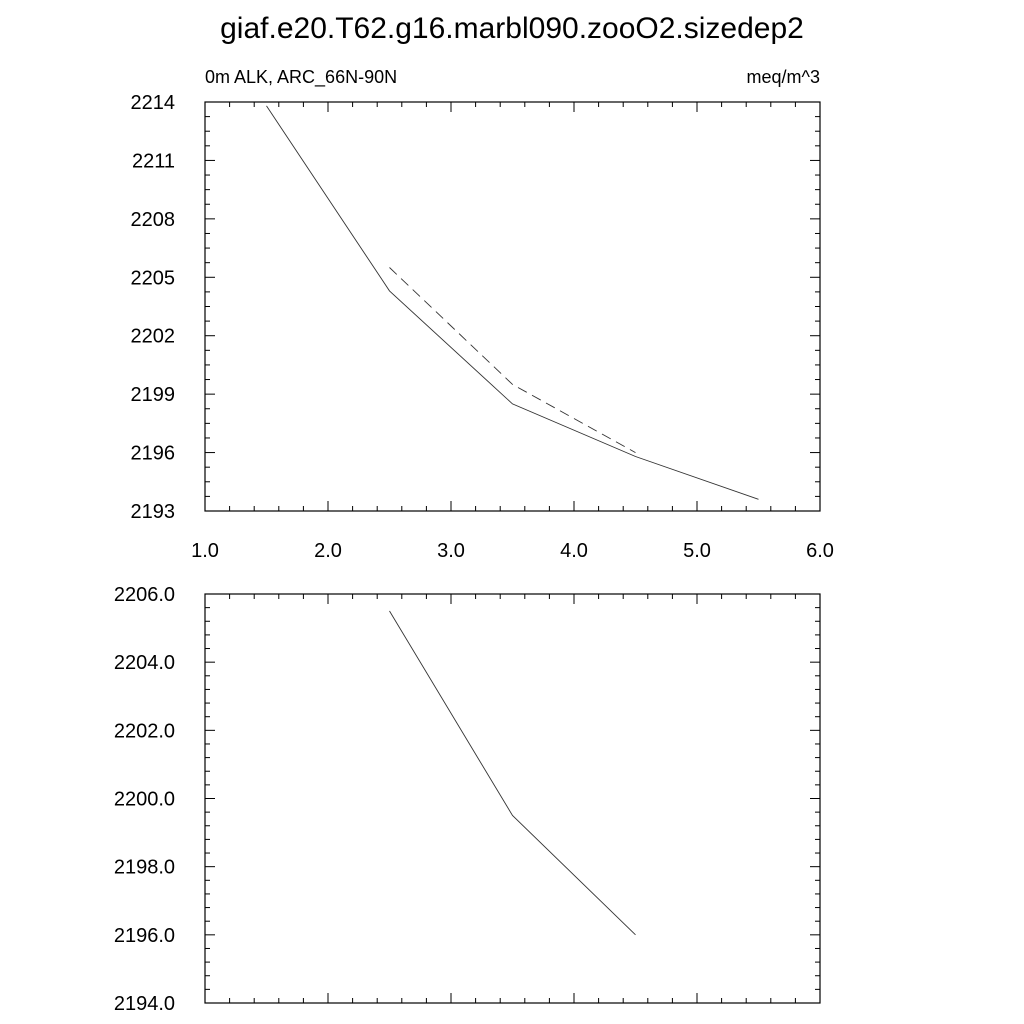 This screenshot has height=1024, width=1024. I want to click on y-tick-label: 2194.0, so click(144, 1004).